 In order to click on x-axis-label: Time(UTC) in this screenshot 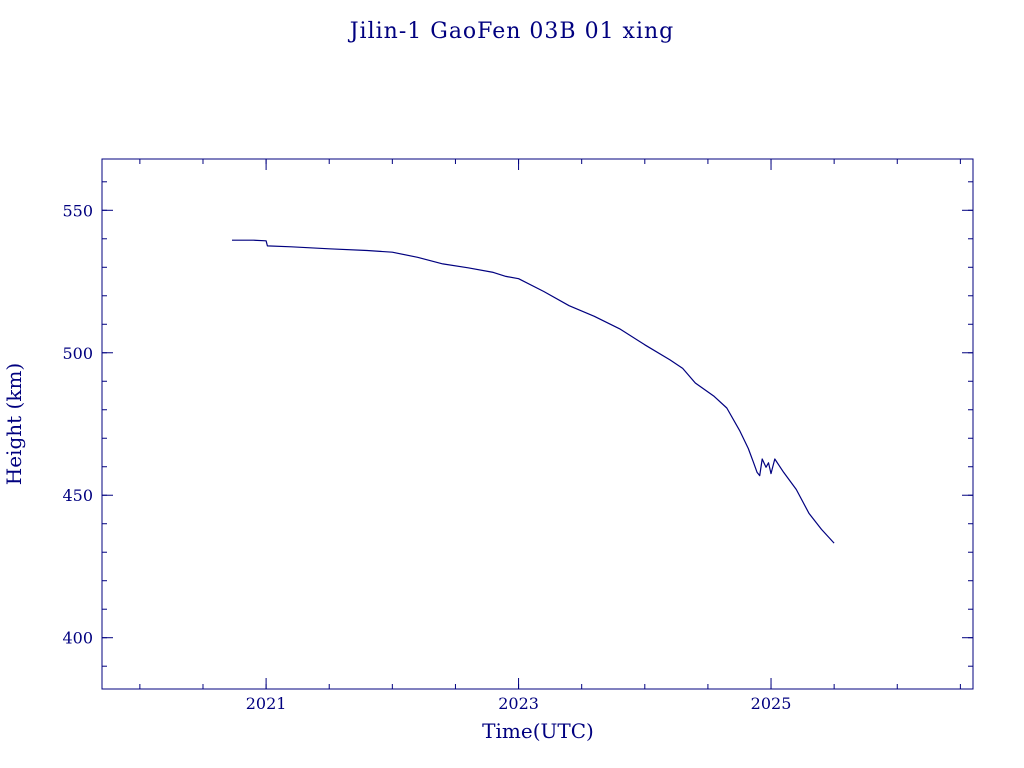, I will do `click(538, 731)`.